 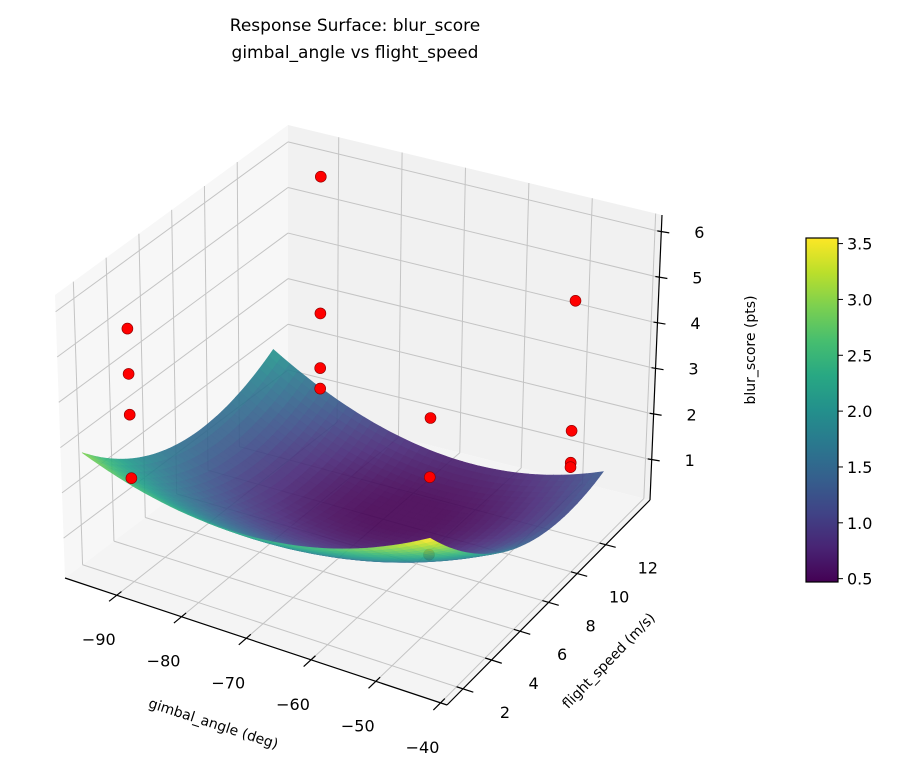 I want to click on colorbar-tick-label: 2.5, so click(x=859, y=355).